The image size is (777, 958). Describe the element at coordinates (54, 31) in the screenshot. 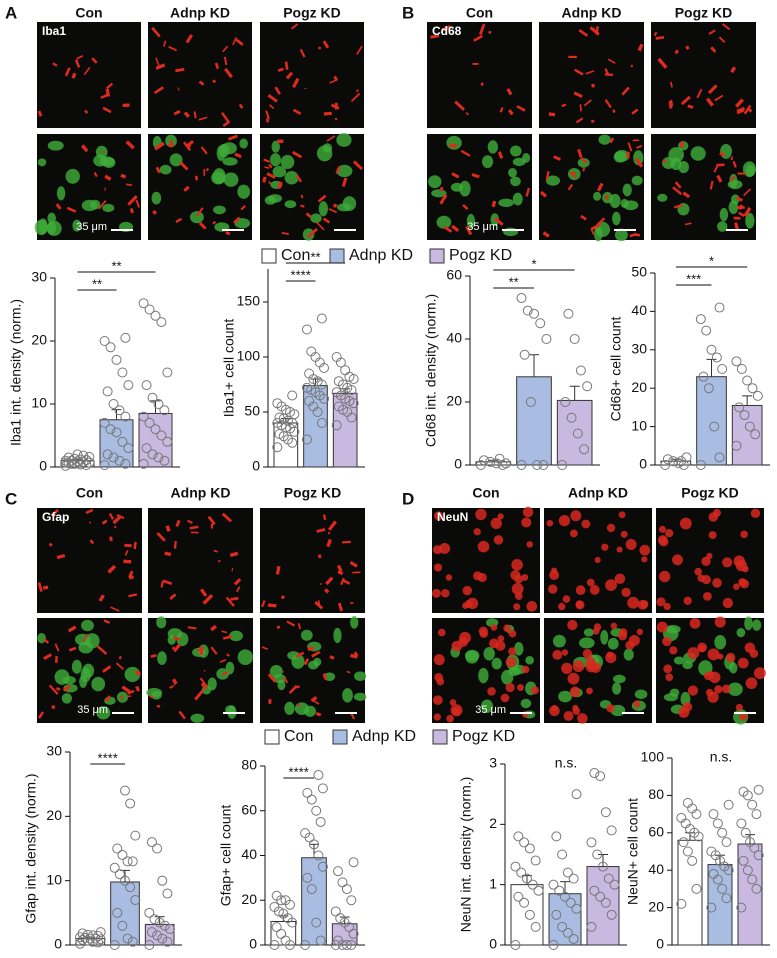

I see `marker-label: Iba1` at that location.